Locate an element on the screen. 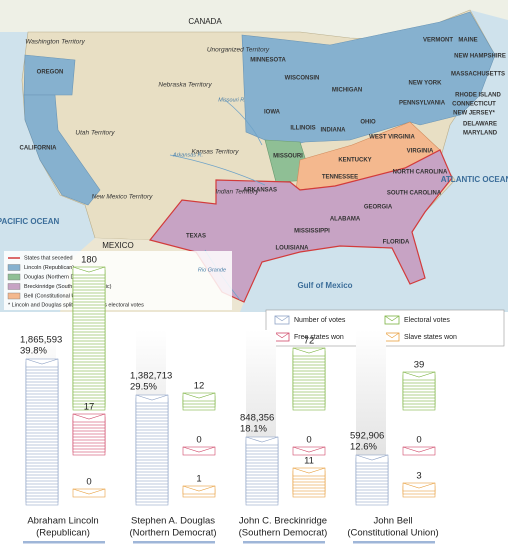  territory-label: Nebraska Territory is located at coordinates (185, 85).